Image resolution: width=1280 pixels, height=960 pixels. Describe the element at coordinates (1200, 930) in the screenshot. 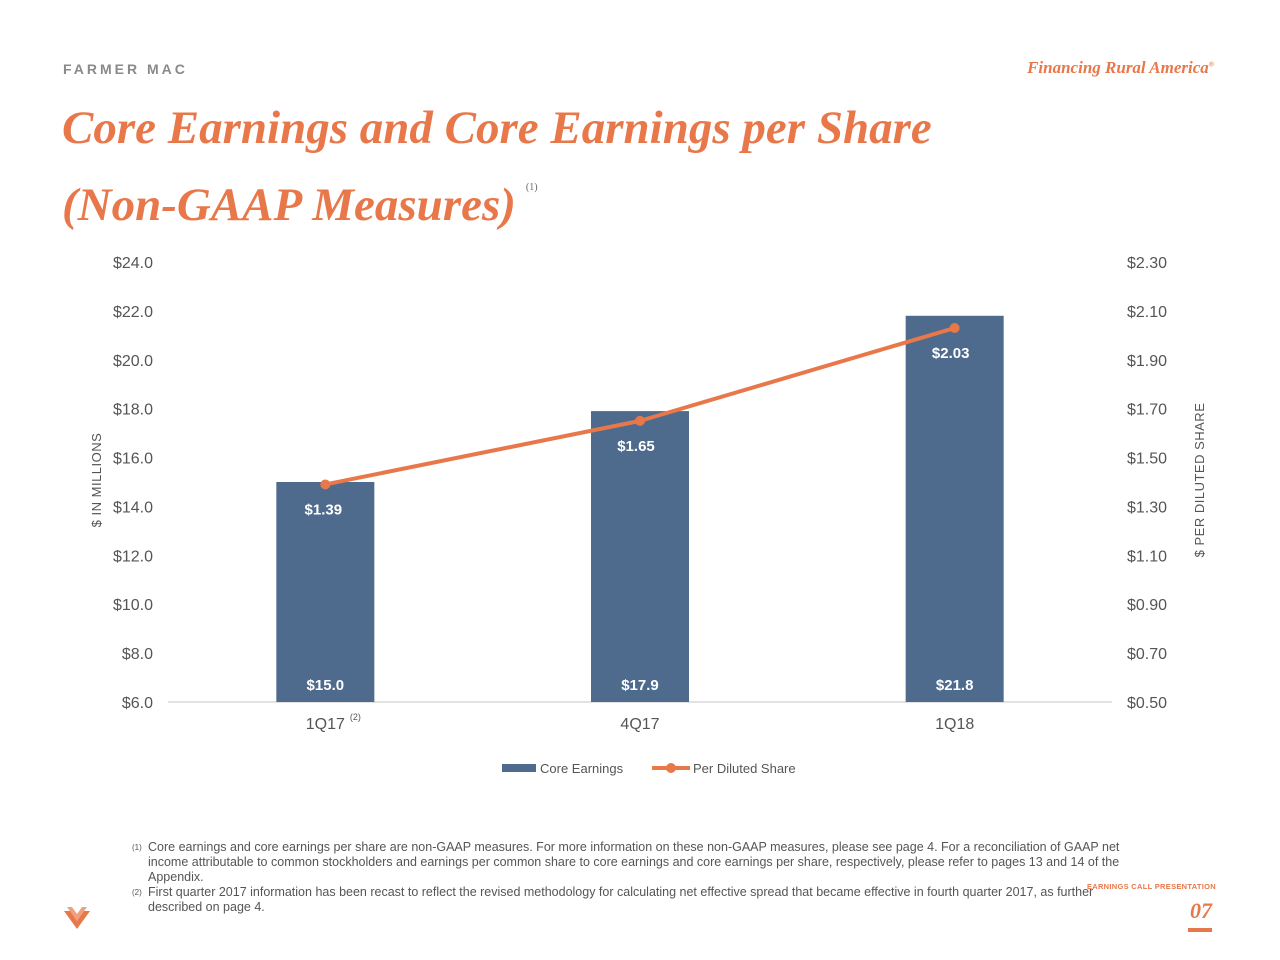

I see `page-number-underline` at that location.